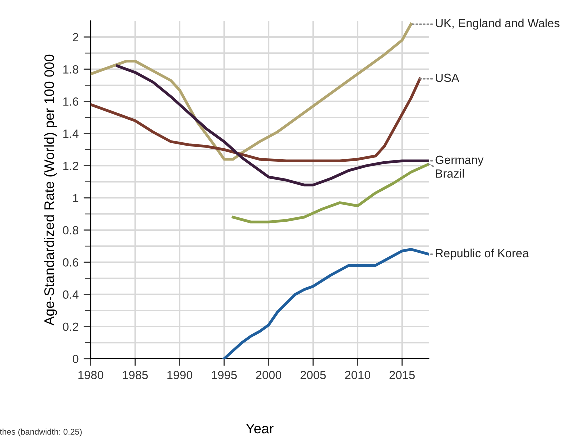 The width and height of the screenshot is (579, 441). Describe the element at coordinates (460, 161) in the screenshot. I see `series-label: Germany` at that location.